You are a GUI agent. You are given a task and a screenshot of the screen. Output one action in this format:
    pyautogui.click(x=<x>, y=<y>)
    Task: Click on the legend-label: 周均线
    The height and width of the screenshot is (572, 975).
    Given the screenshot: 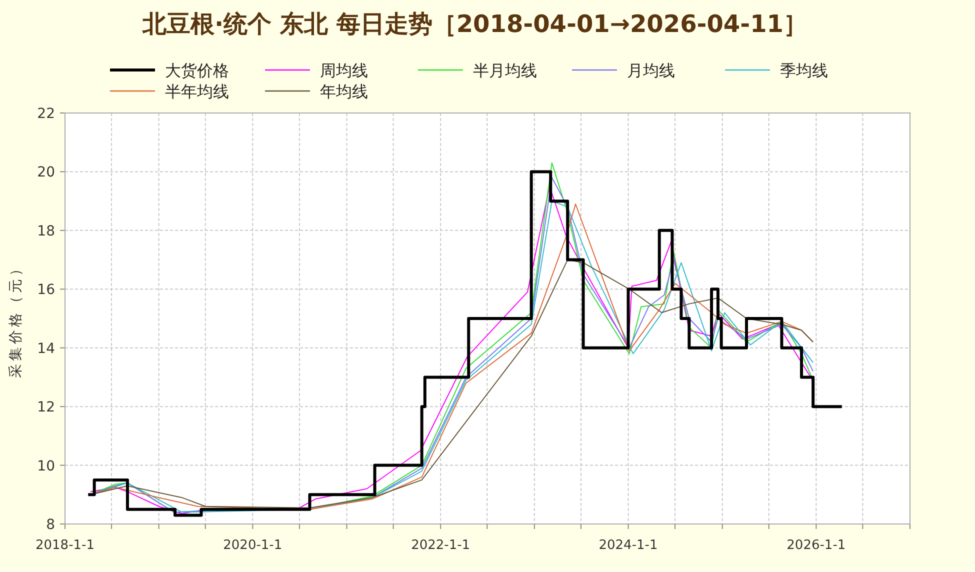 What is the action you would take?
    pyautogui.click(x=344, y=70)
    